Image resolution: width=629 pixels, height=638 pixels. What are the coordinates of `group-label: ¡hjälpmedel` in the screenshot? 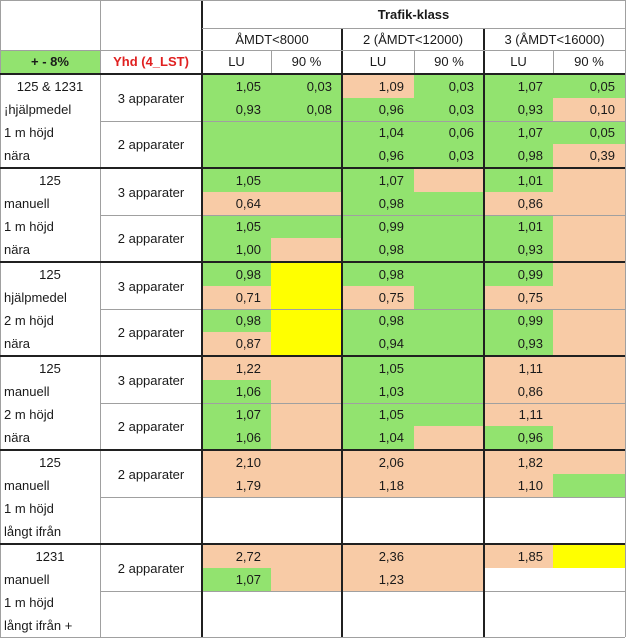 It's located at (50, 109).